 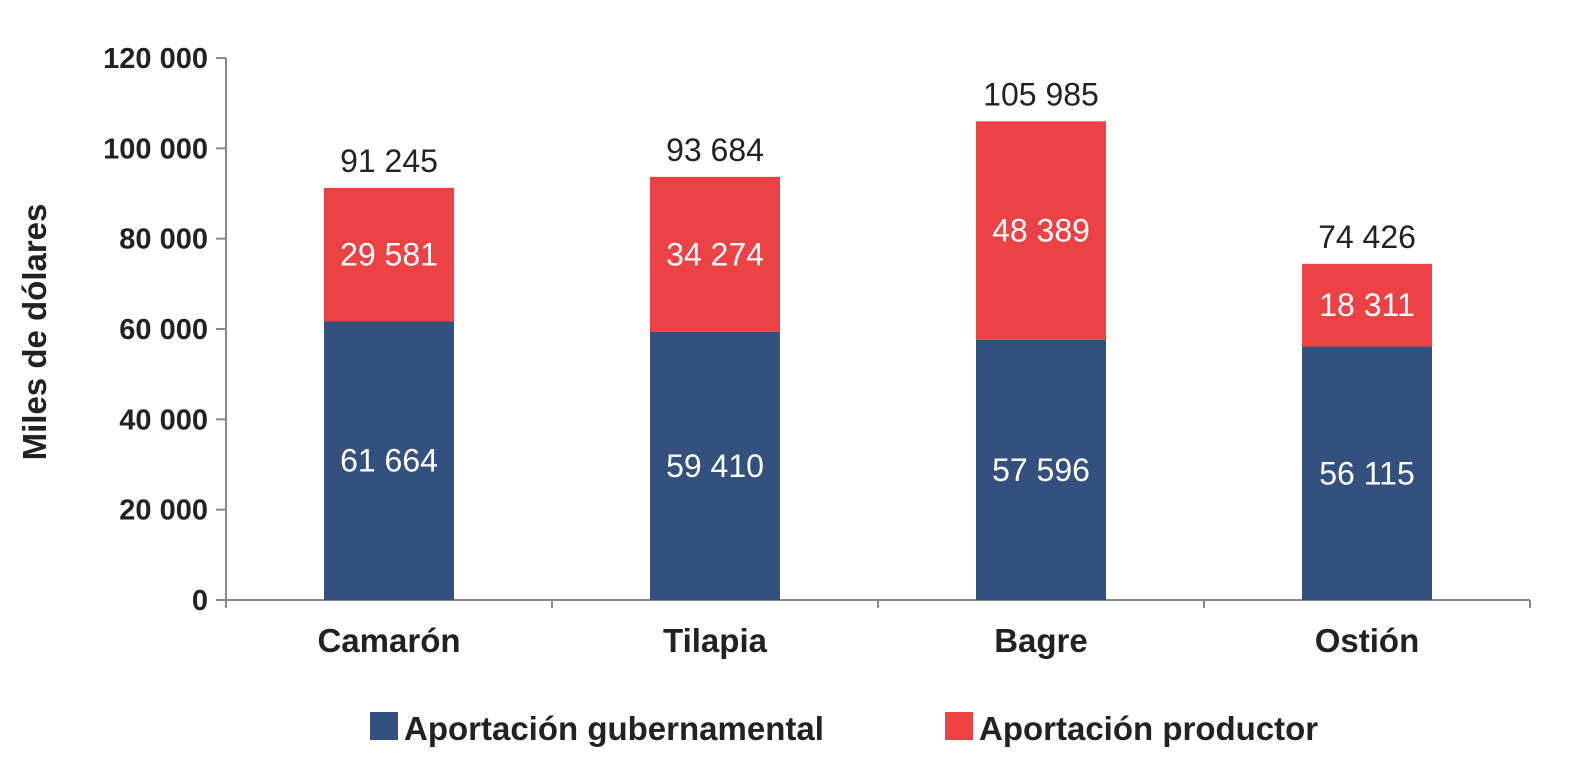 I want to click on legend-swatch-productor, so click(x=959, y=726).